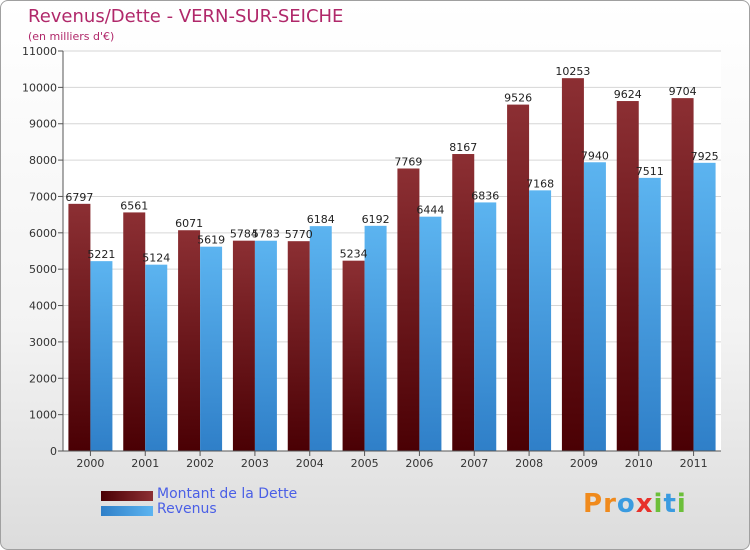 This screenshot has height=550, width=750. What do you see at coordinates (43, 196) in the screenshot?
I see `y-tick-label: 7000` at bounding box center [43, 196].